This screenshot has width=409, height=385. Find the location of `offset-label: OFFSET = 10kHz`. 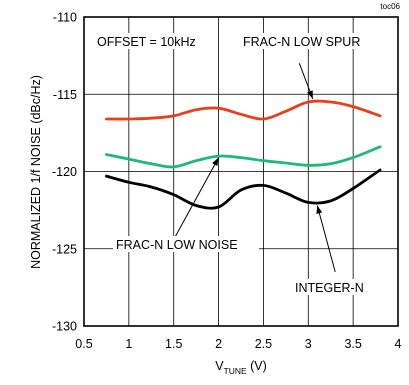

offset-label: OFFSET = 10kHz is located at coordinates (146, 42).